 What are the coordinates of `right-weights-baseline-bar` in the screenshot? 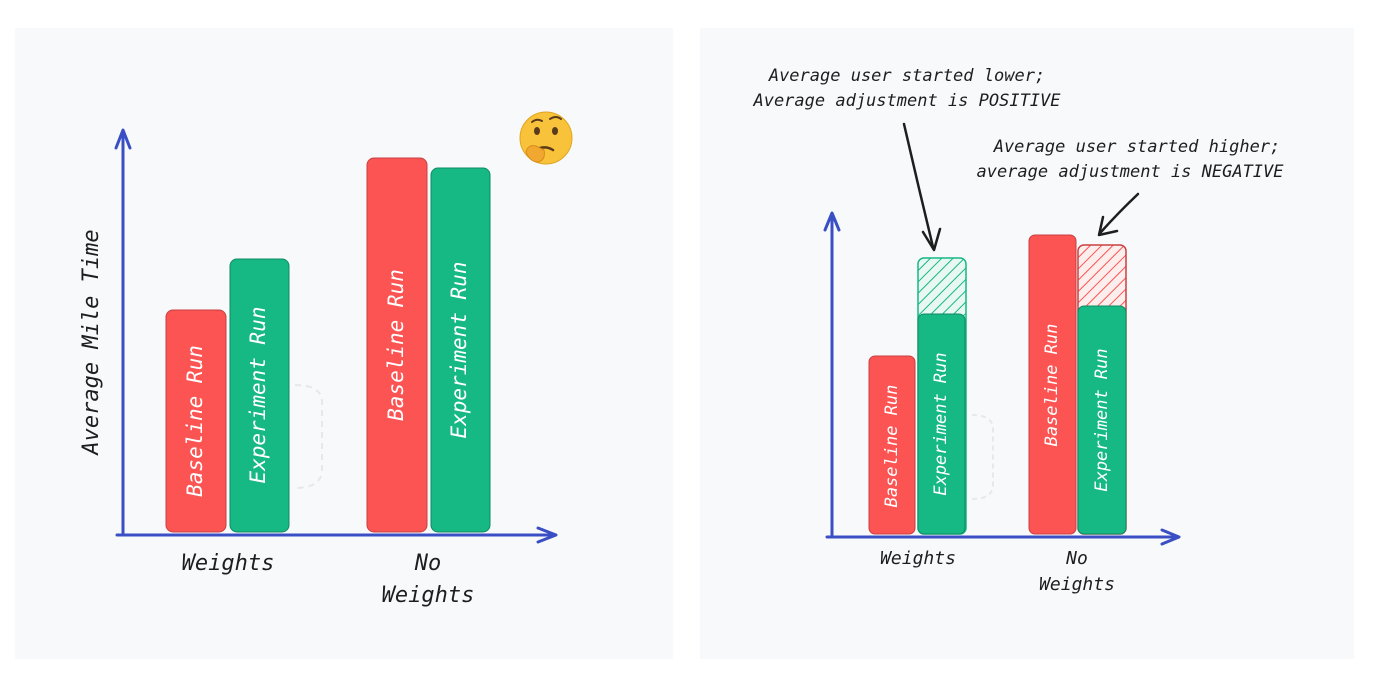 It's located at (892, 445).